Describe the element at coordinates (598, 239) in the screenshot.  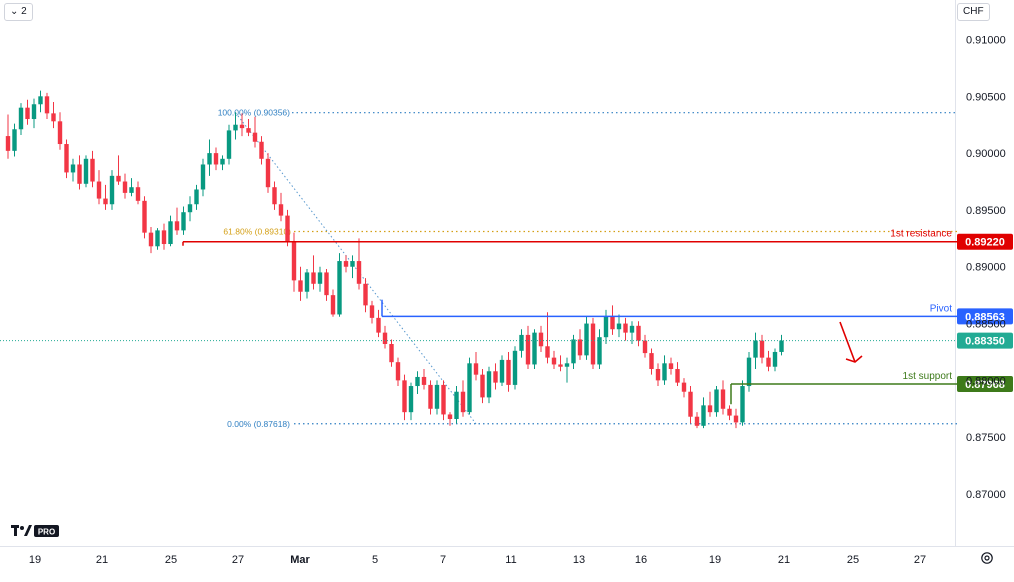
I see `level-resistance: 1st resistance 0.89220` at that location.